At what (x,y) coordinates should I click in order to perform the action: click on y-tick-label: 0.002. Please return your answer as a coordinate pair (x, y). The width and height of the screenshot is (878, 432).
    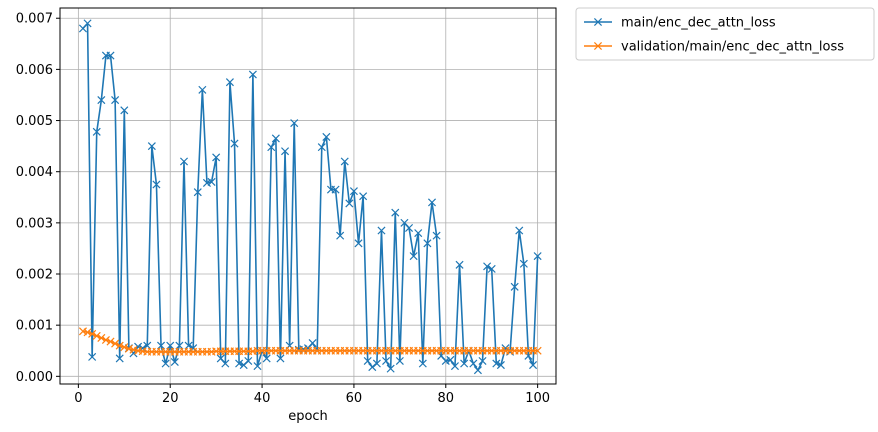
    Looking at the image, I should click on (34, 275).